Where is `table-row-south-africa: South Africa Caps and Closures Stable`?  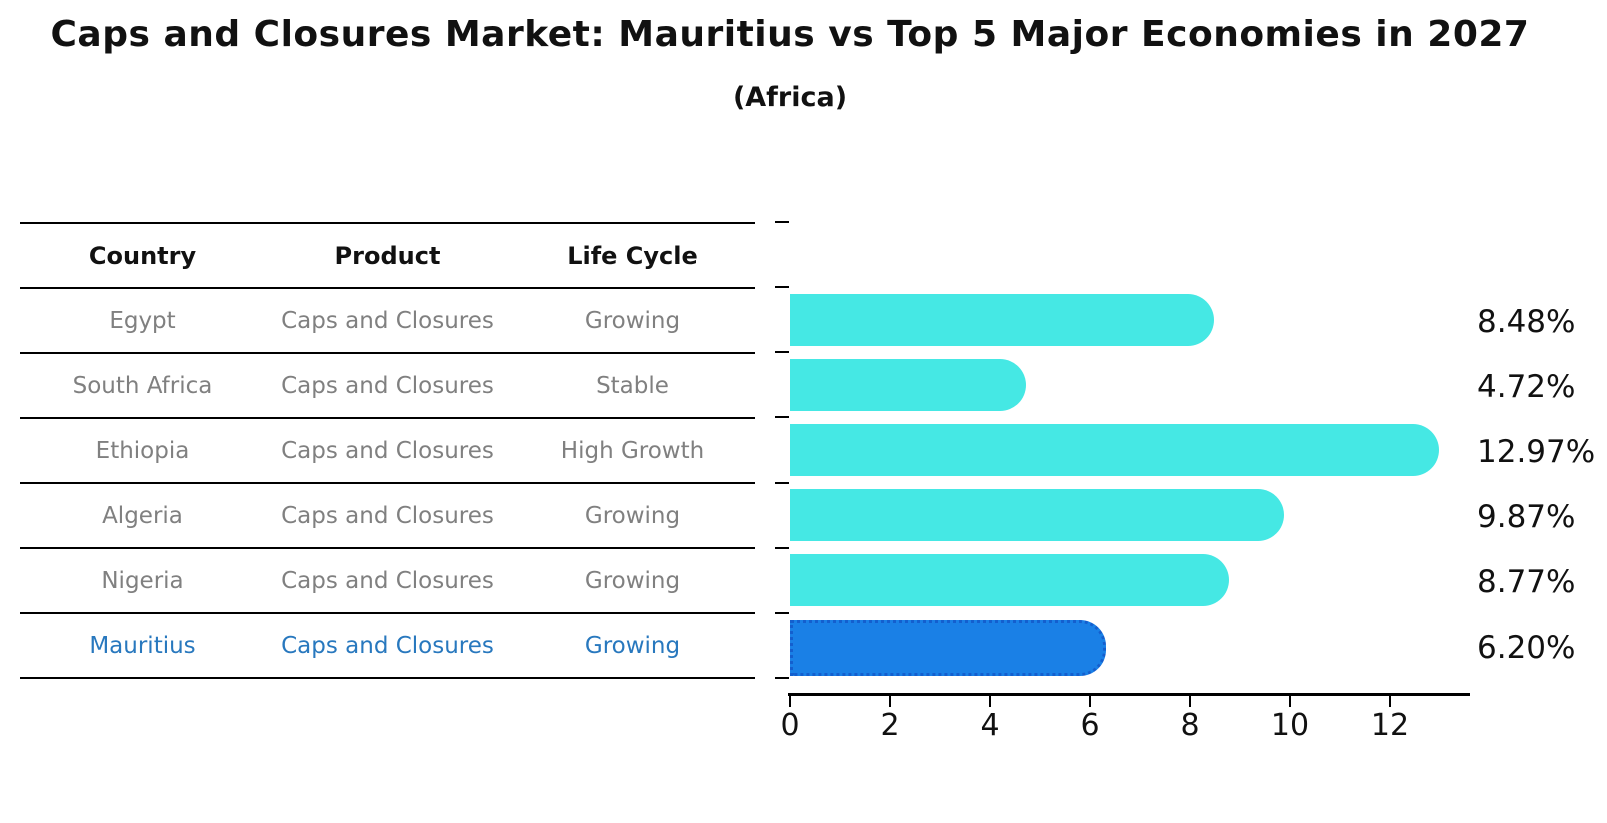
table-row-south-africa: South Africa Caps and Closures Stable is located at coordinates (387, 386).